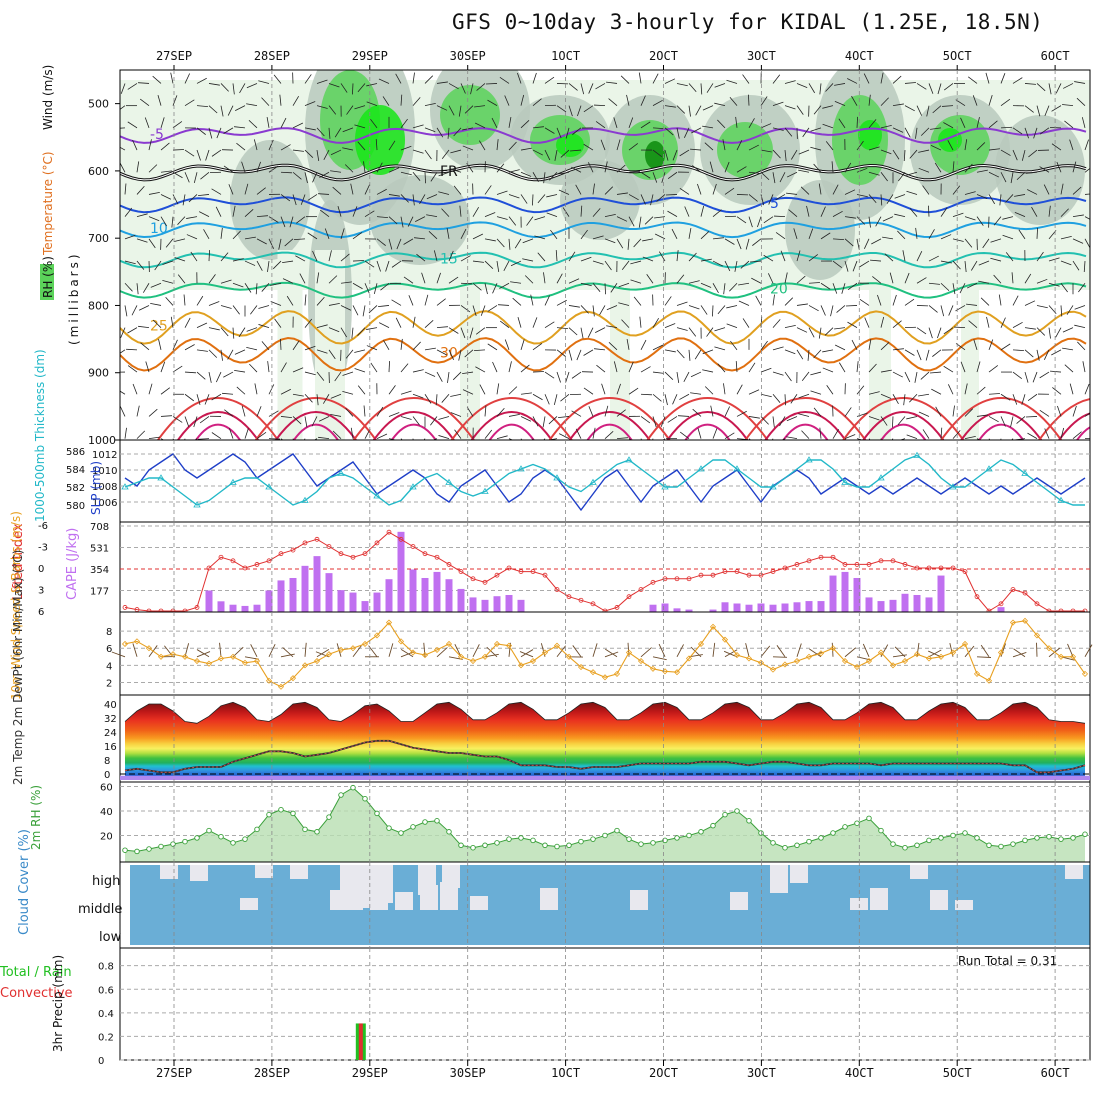 Image resolution: width=1100 pixels, height=1100 pixels. What do you see at coordinates (75, 452) in the screenshot?
I see `thickness-tick-label: 586` at bounding box center [75, 452].